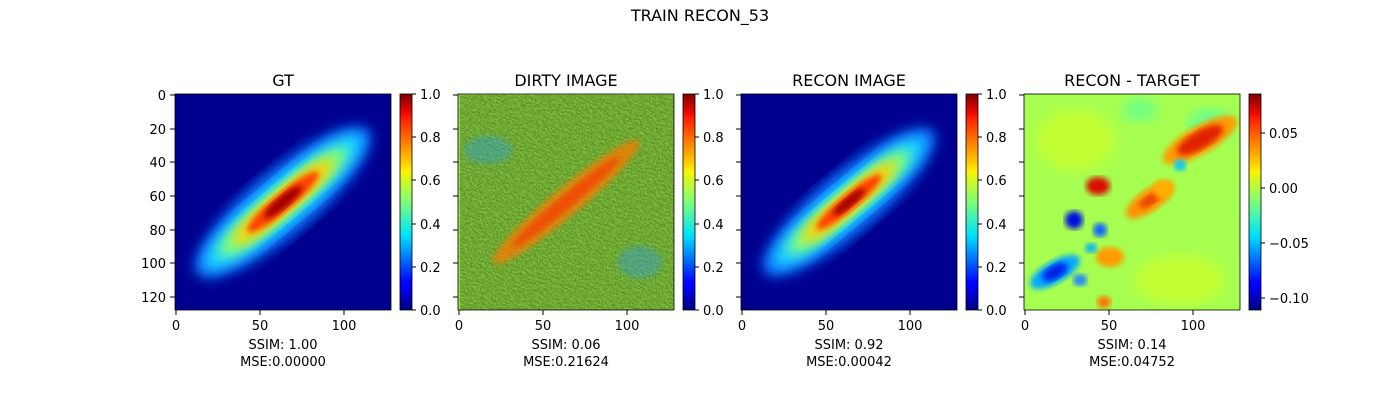 This screenshot has height=400, width=1400. I want to click on panel-recon: RECON IMAGE 0, so click(871, 220).